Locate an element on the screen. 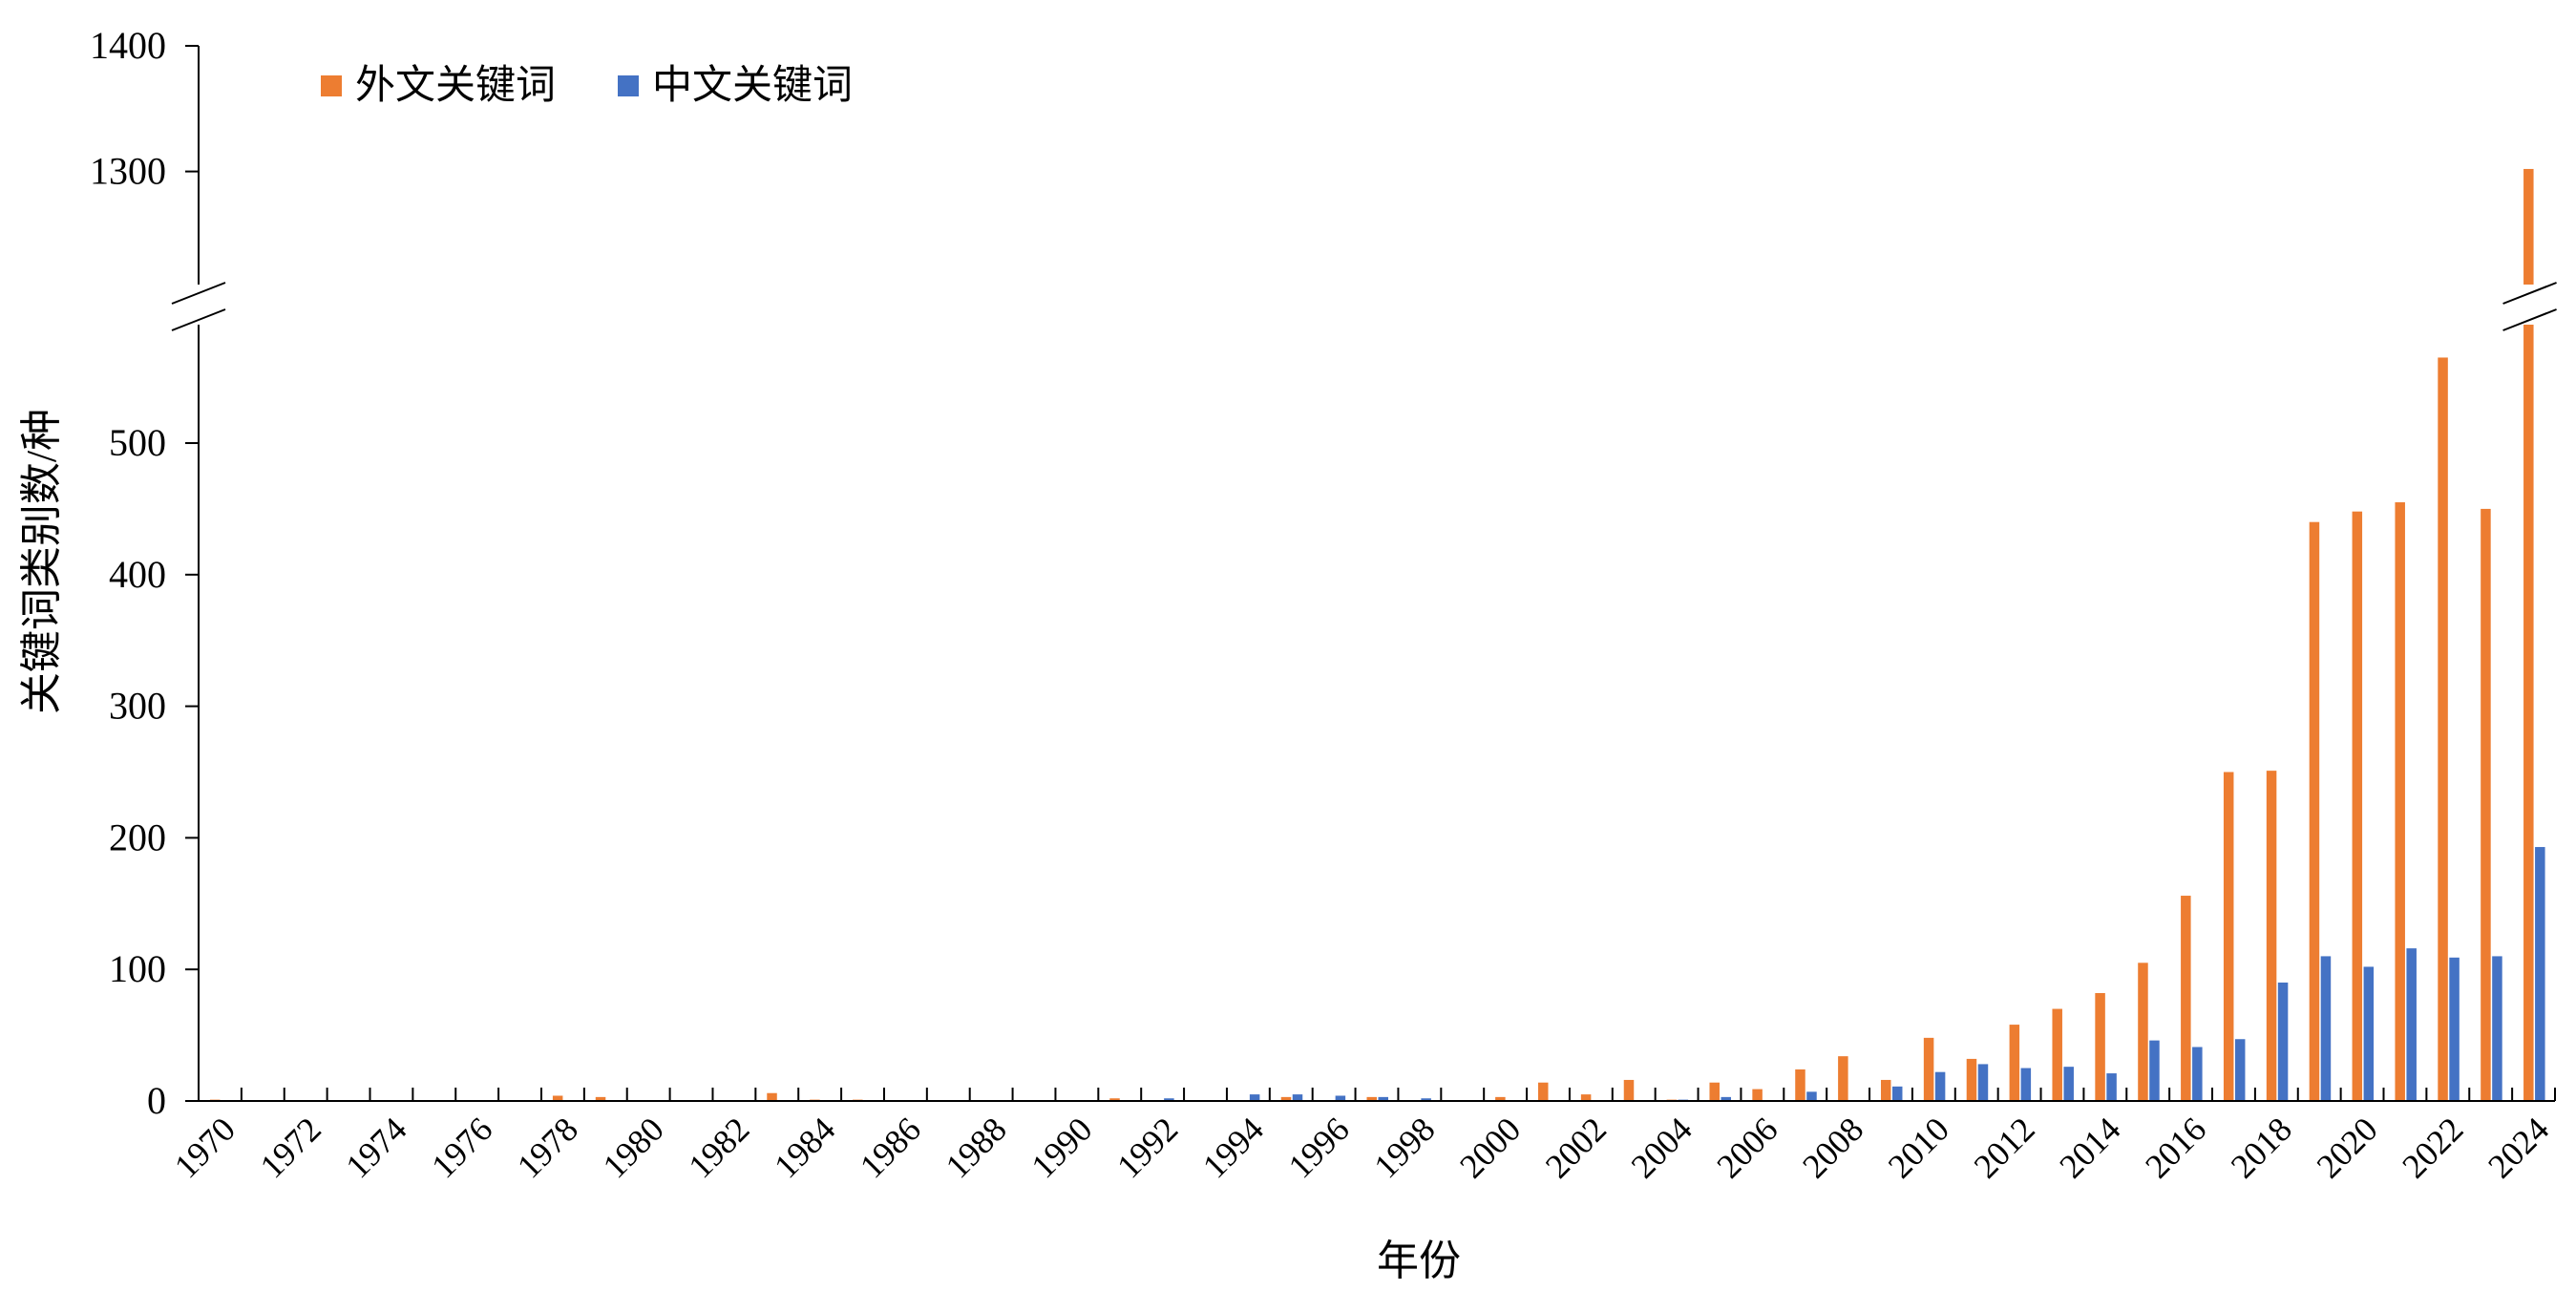 The height and width of the screenshot is (1291, 2576). x-tick-label-2024: 2024 is located at coordinates (2518, 1147).